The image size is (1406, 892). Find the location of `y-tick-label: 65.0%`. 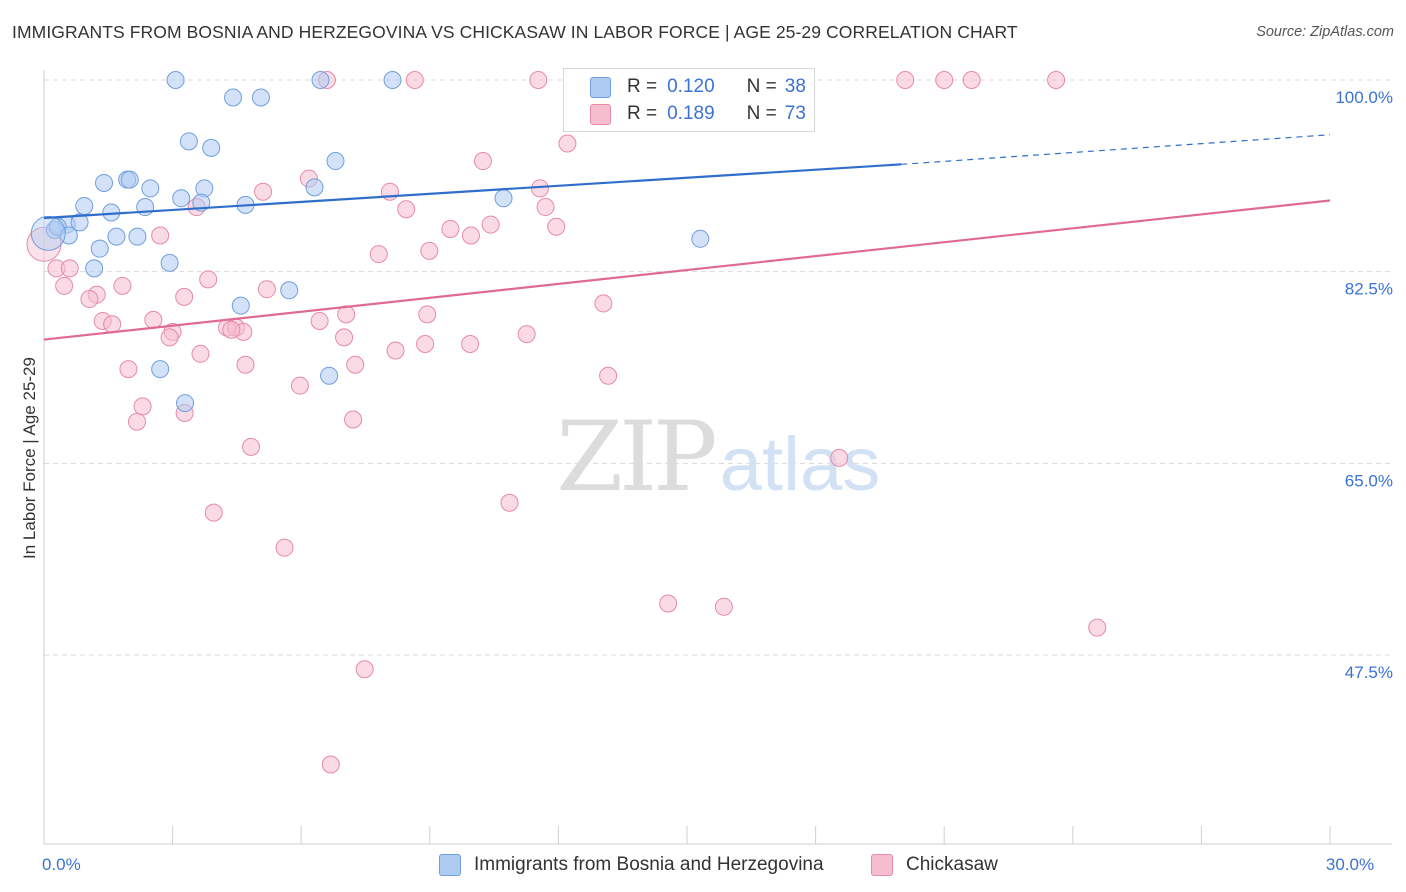

y-tick-label: 65.0% is located at coordinates (1369, 480).